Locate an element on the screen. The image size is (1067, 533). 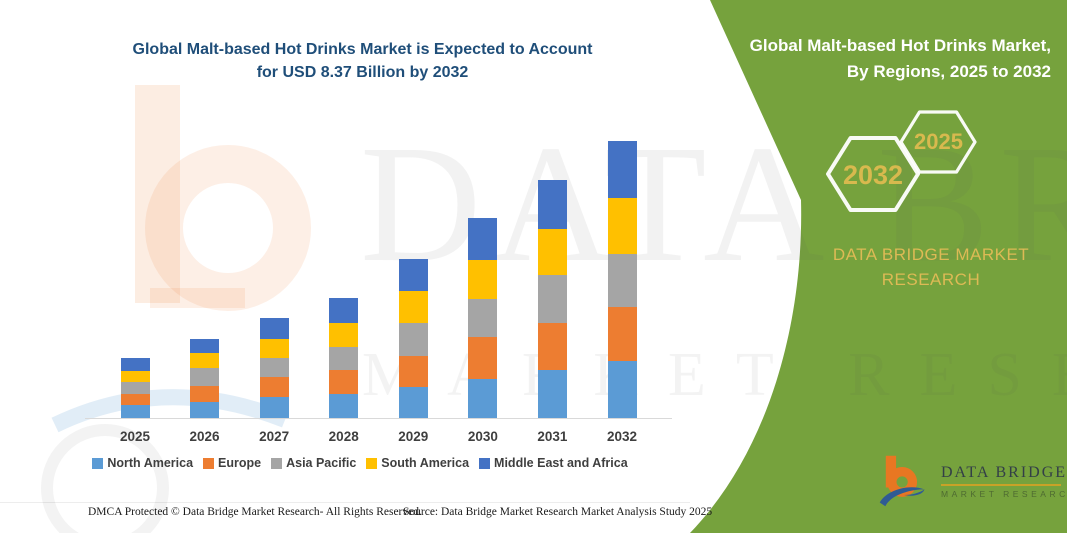
legend-label: Middle East and Africa is located at coordinates (561, 463).